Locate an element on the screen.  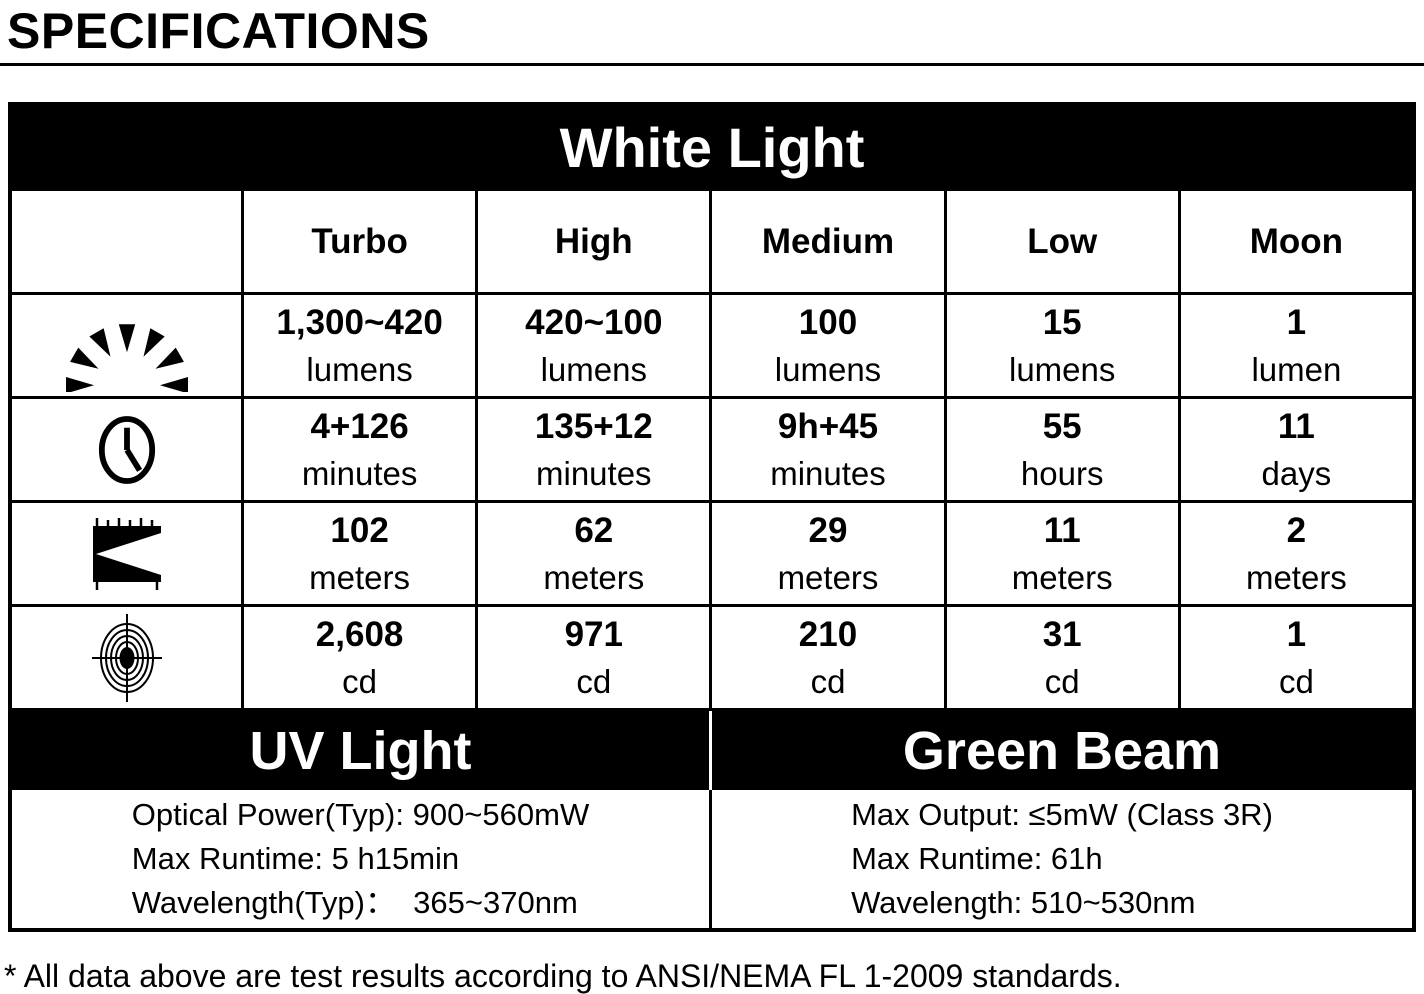
green-max-output: Max Output: ≤5mW (Class 3R) is located at coordinates (1062, 814).